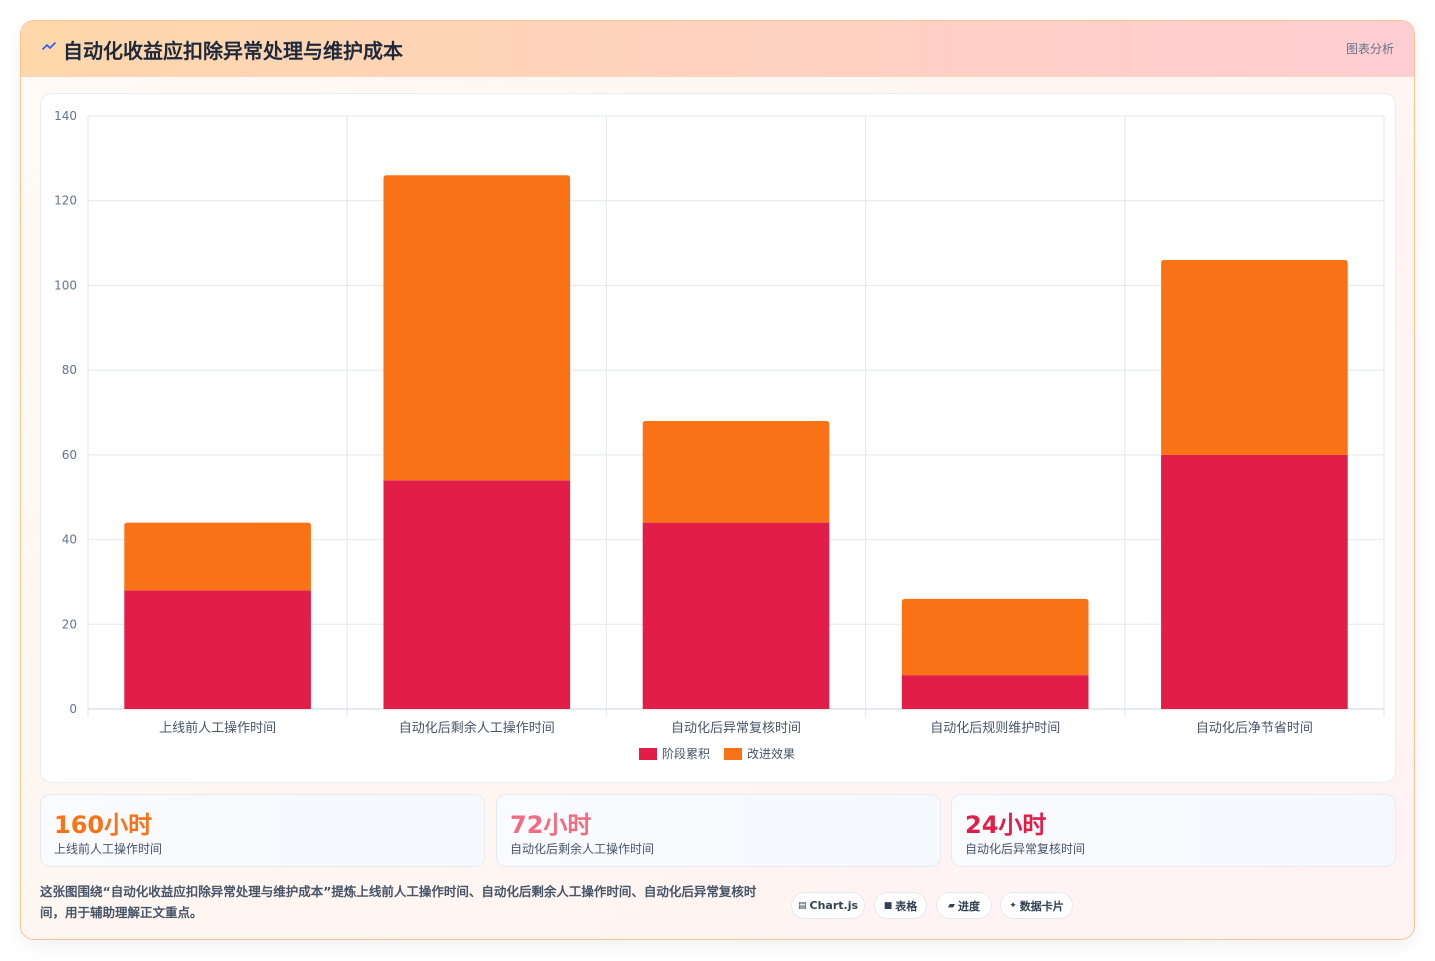 The height and width of the screenshot is (961, 1435). I want to click on stat-label: 自动化后异常复核时间, so click(1025, 849).